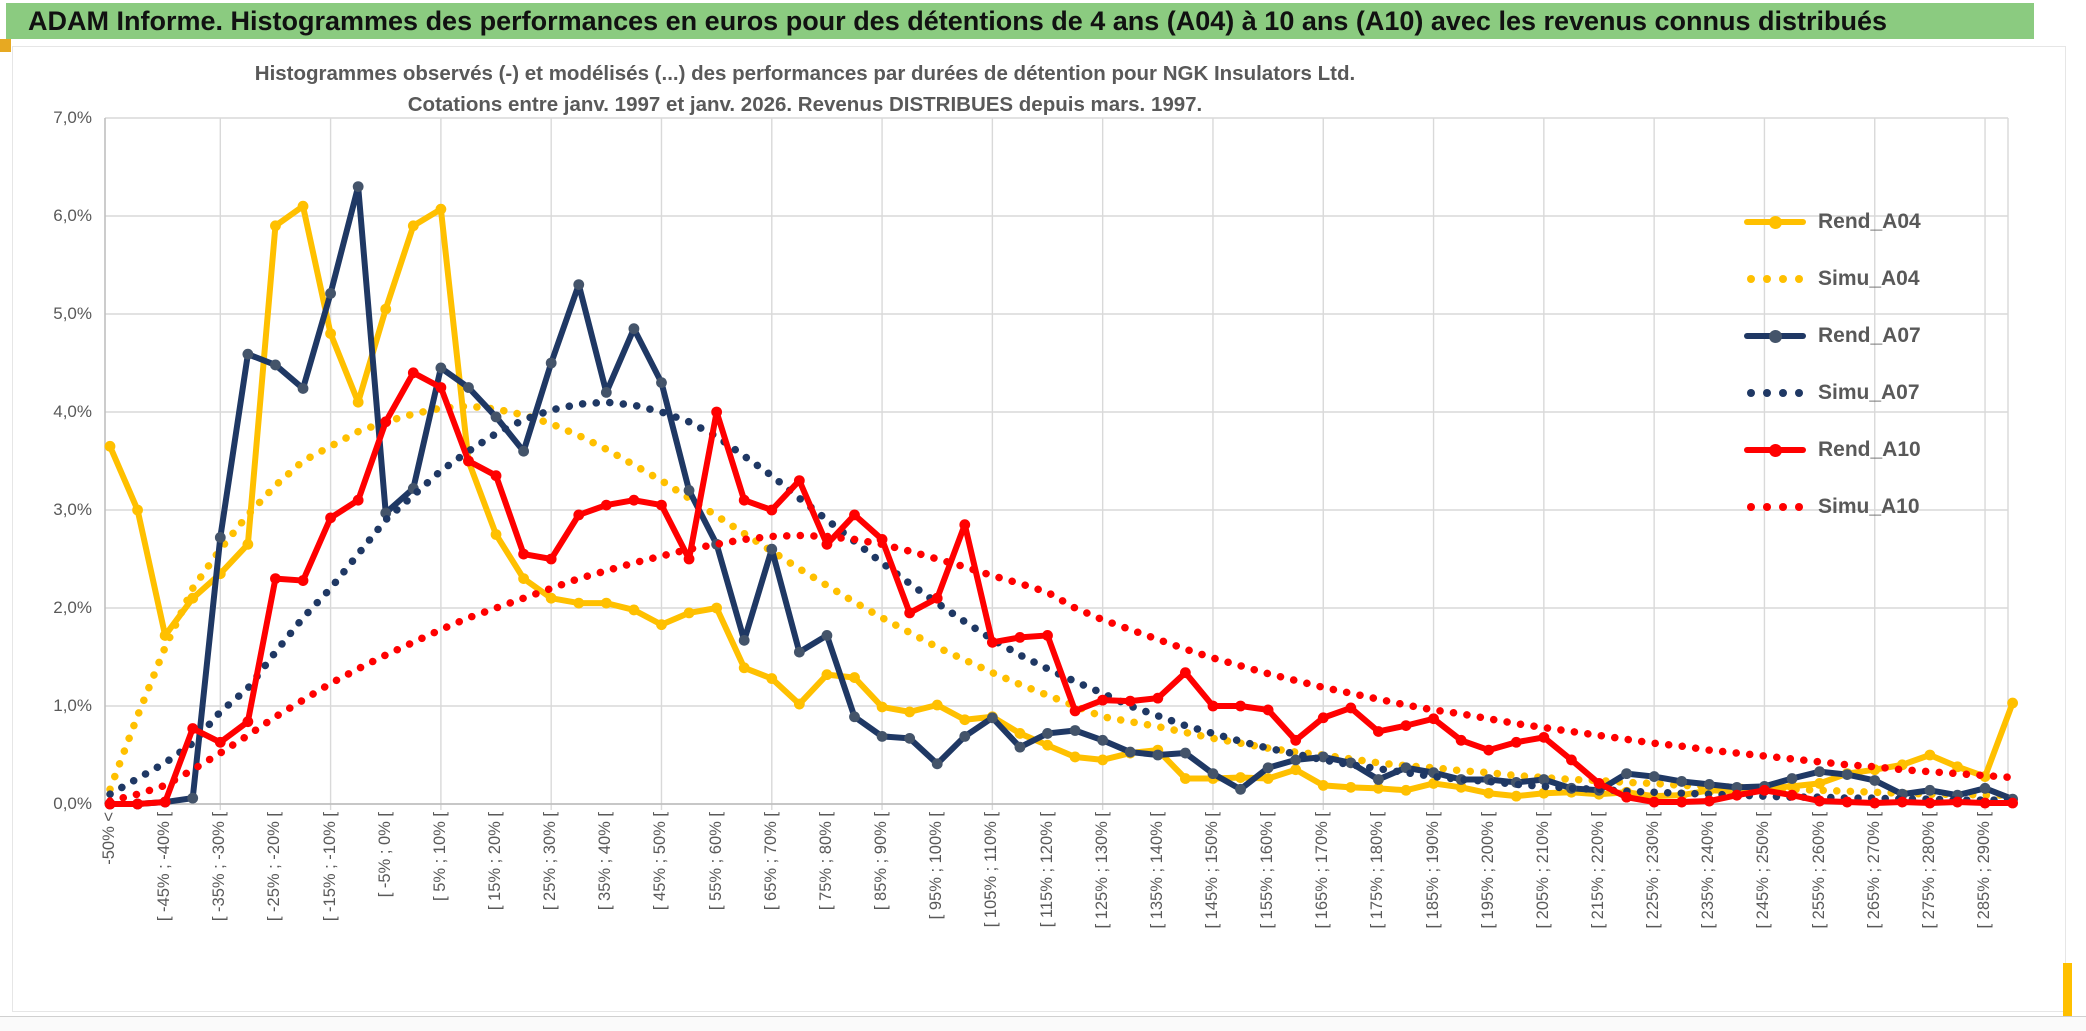 The image size is (2086, 1031). Describe the element at coordinates (5, 45) in the screenshot. I see `gold-accent-left` at that location.